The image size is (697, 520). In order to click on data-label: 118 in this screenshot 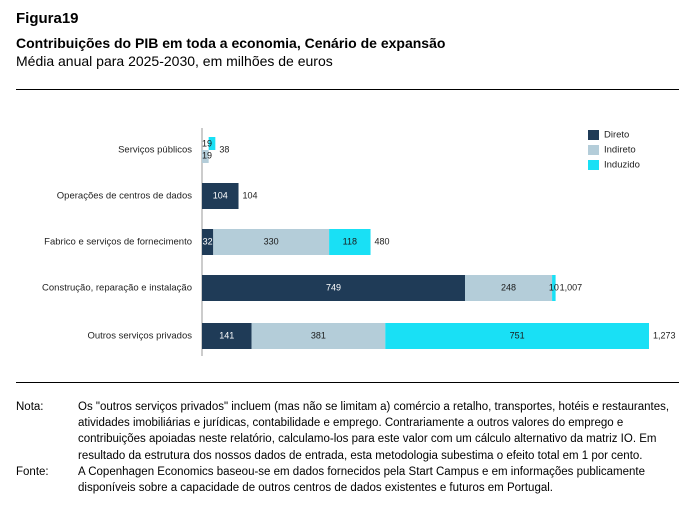, I will do `click(350, 241)`.